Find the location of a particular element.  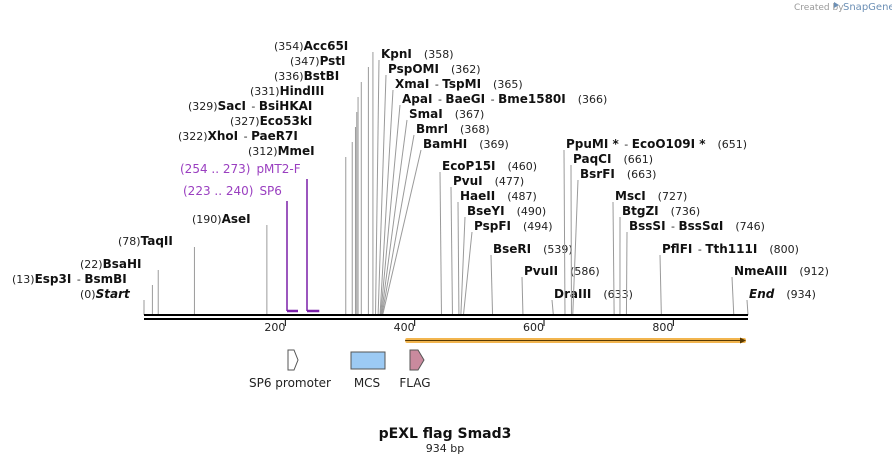

site-acc65i: (354)Acc65I is located at coordinates (324, 177).